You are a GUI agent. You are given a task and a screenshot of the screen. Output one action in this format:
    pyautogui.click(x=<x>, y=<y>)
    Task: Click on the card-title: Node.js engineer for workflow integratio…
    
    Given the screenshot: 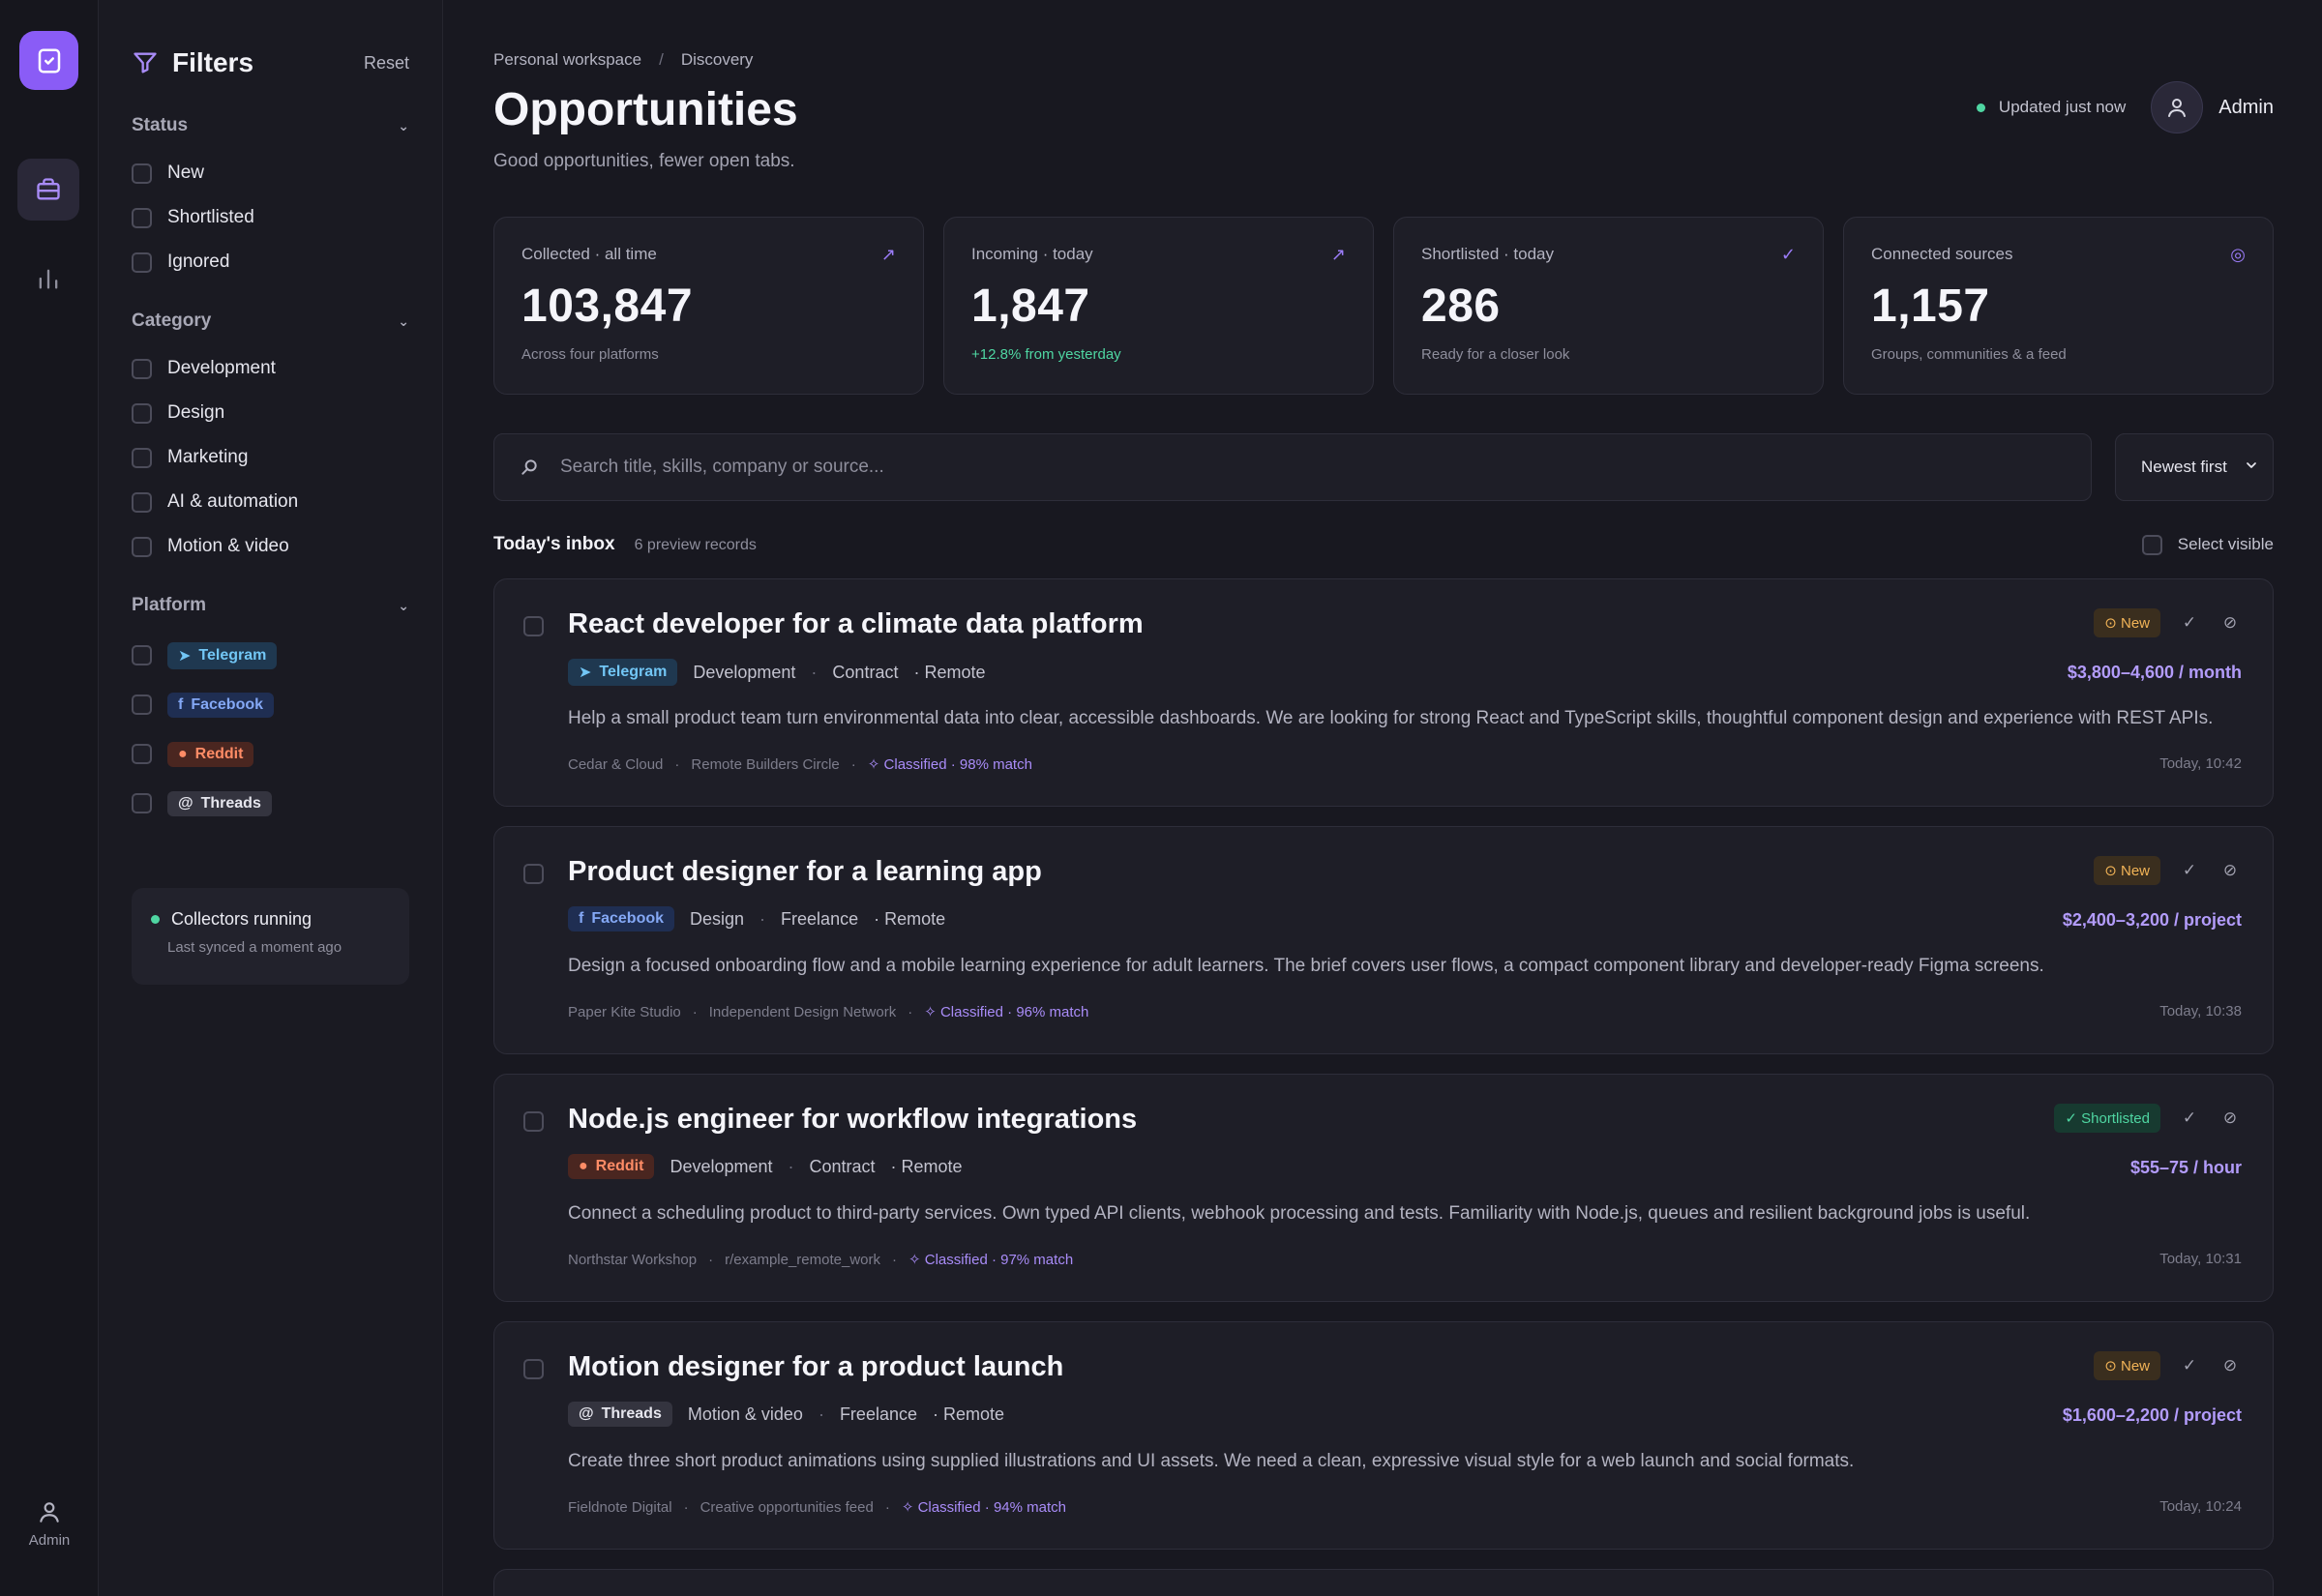 What is the action you would take?
    pyautogui.click(x=853, y=1119)
    